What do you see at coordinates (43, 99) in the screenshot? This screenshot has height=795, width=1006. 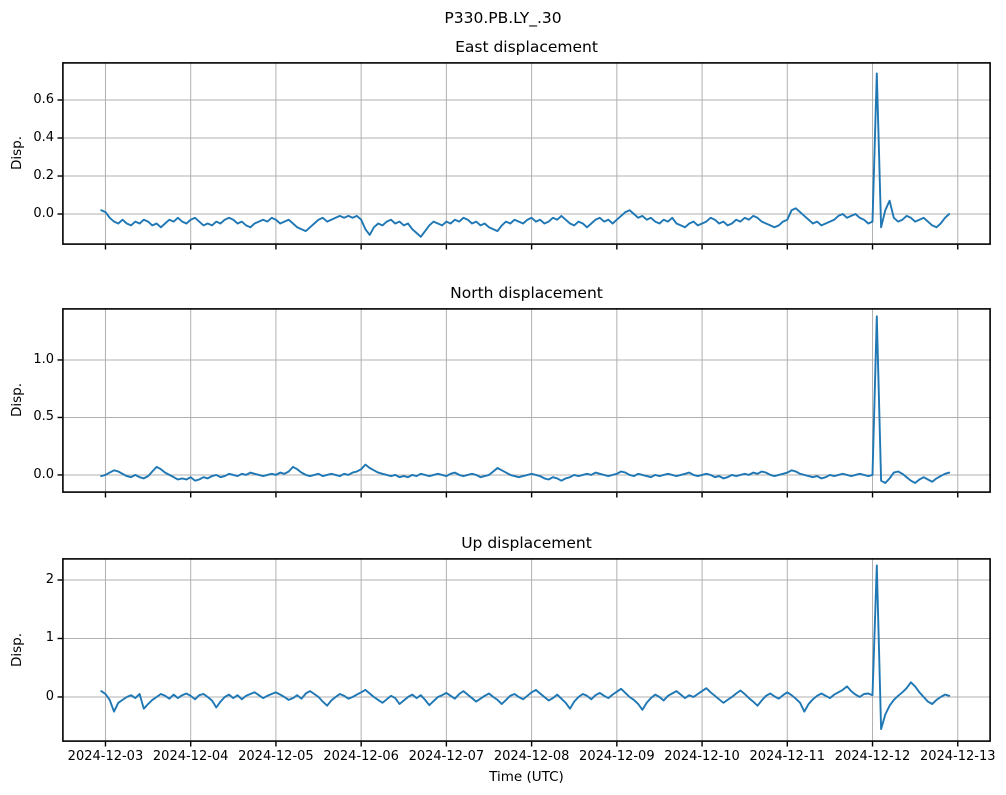 I see `y-tick-label: 0.6` at bounding box center [43, 99].